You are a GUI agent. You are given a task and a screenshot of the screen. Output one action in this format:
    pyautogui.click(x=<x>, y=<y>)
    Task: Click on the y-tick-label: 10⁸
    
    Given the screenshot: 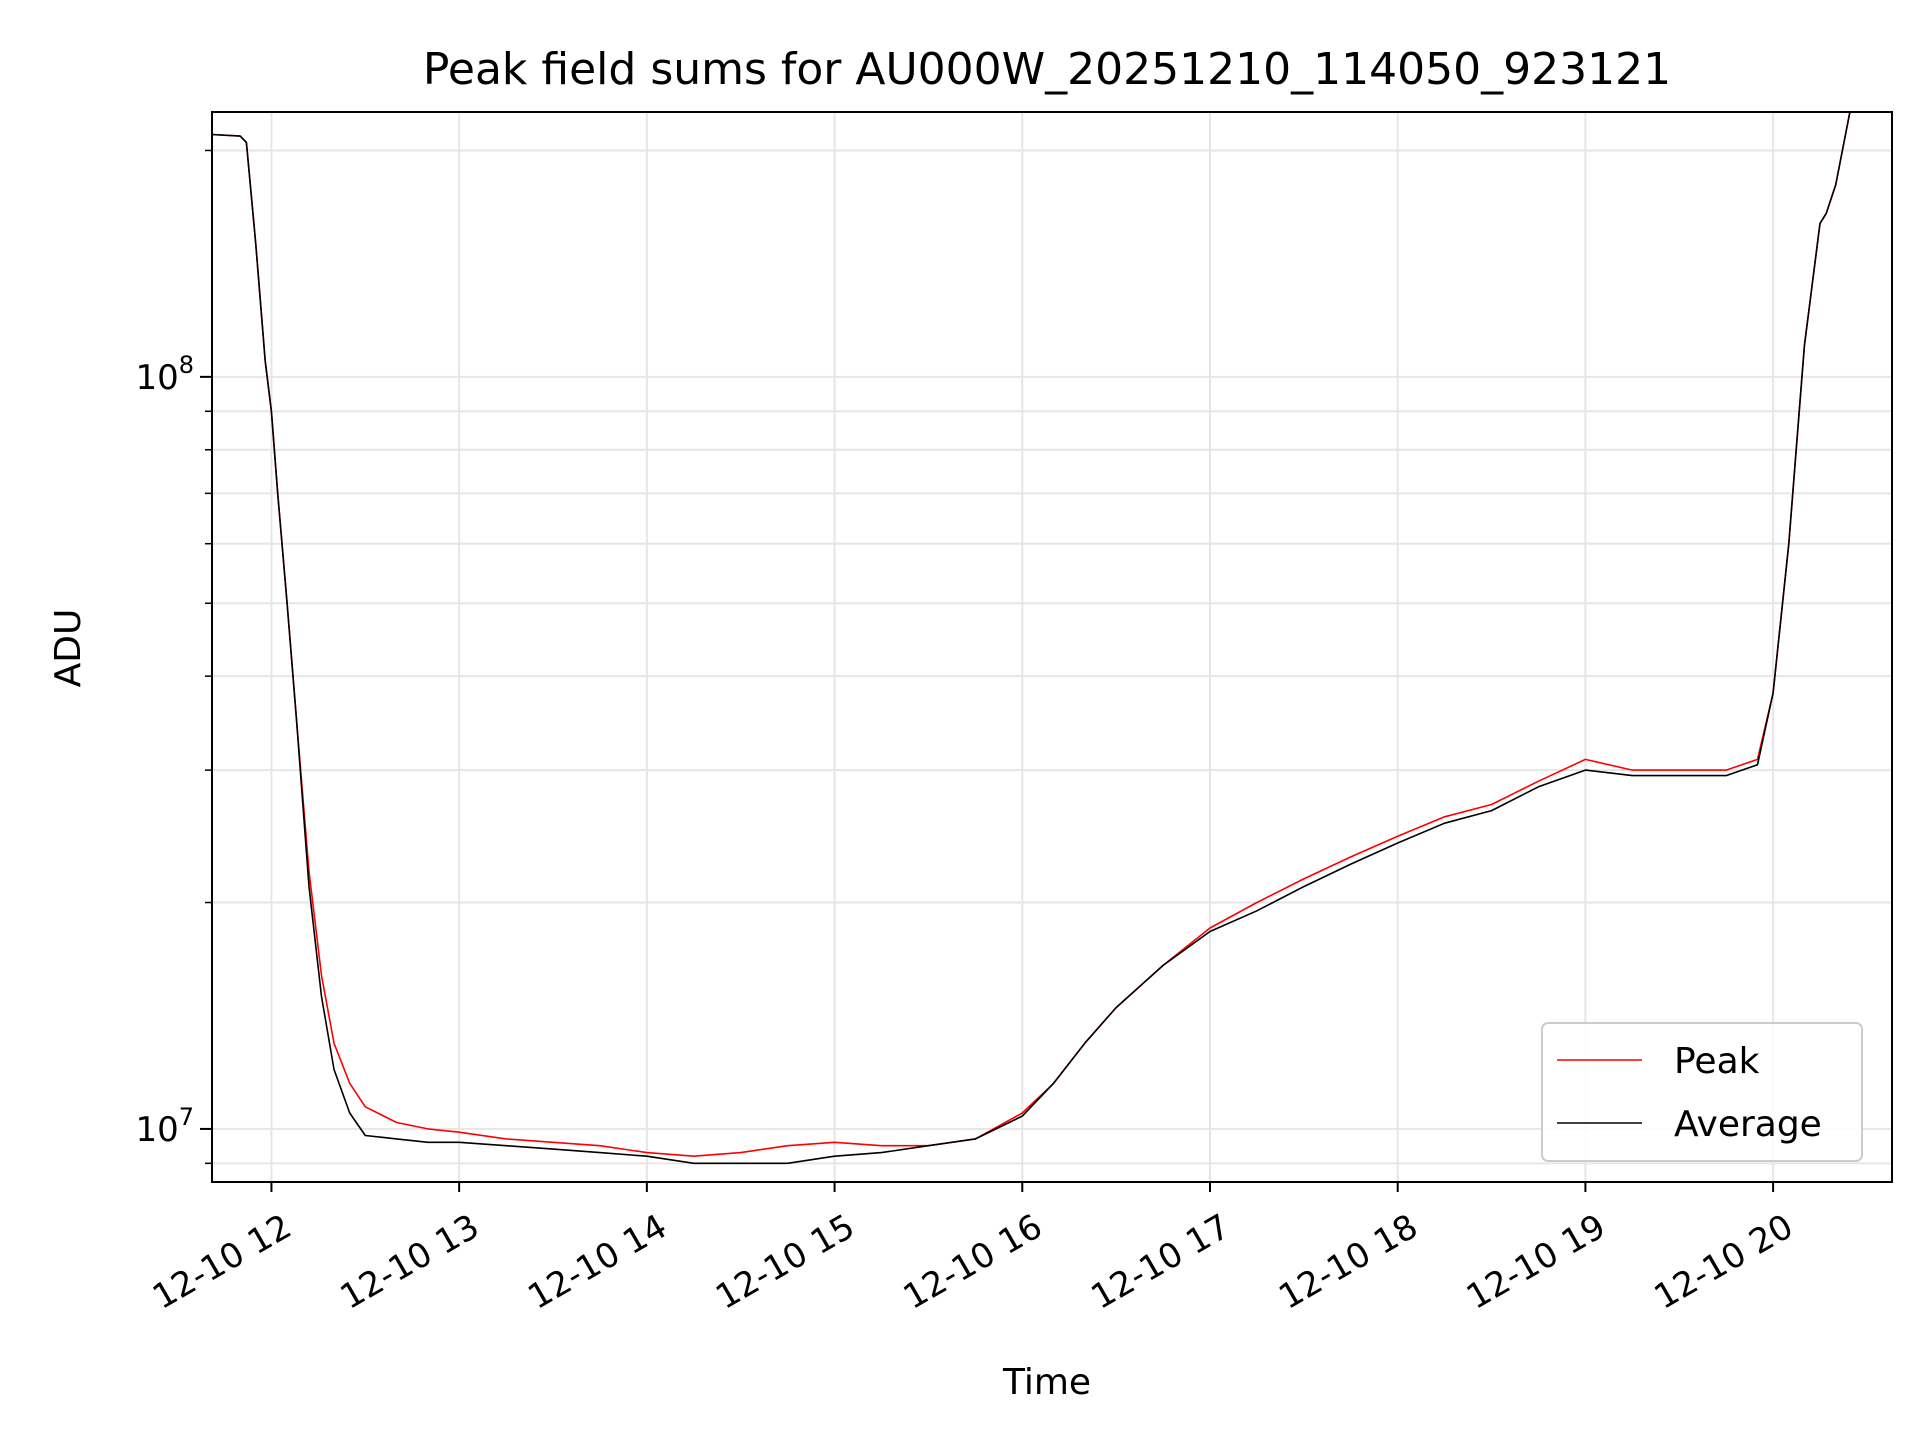 What is the action you would take?
    pyautogui.click(x=164, y=374)
    